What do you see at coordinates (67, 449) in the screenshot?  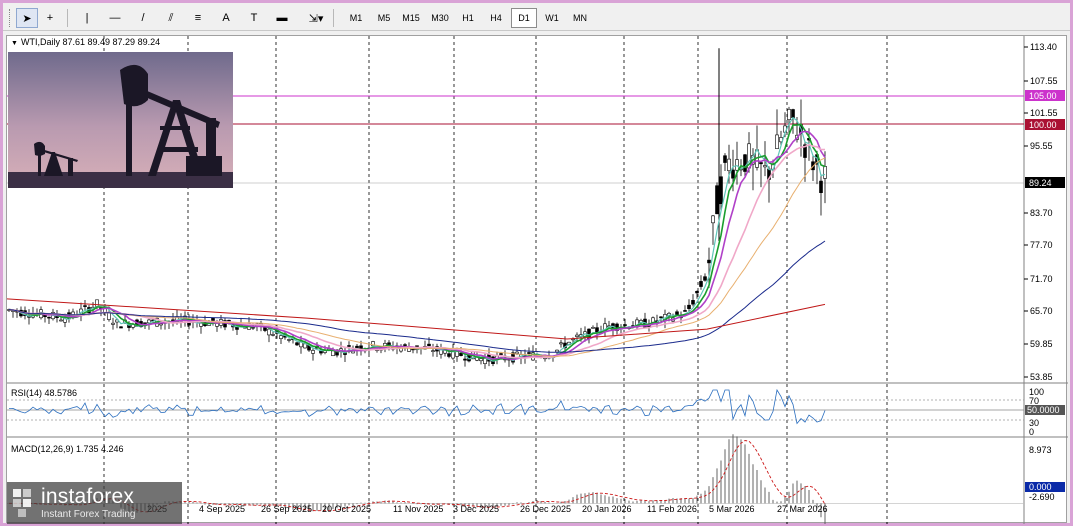 I see `macd-title: MACD(12,26,9) 1.735 4.246` at bounding box center [67, 449].